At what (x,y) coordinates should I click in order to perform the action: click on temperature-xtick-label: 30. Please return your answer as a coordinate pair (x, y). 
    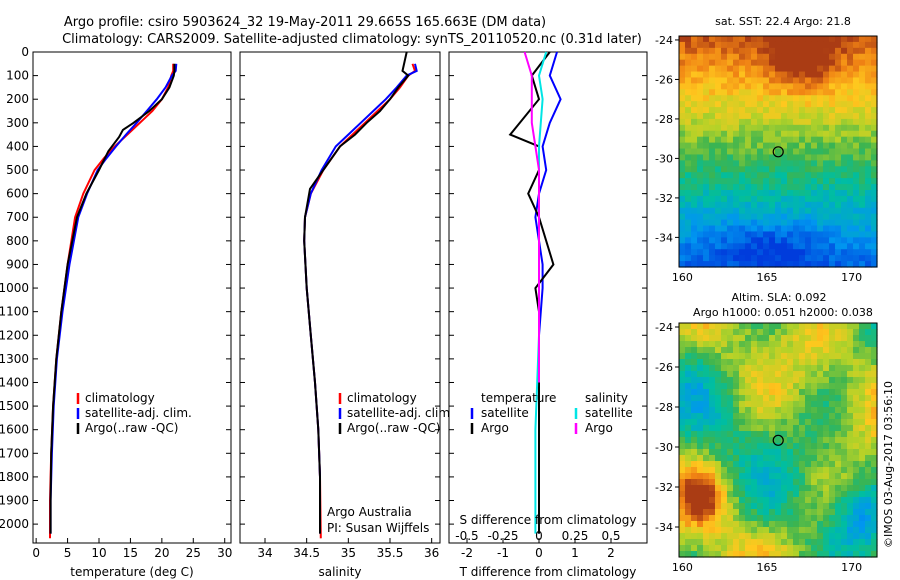
    Looking at the image, I should click on (224, 553).